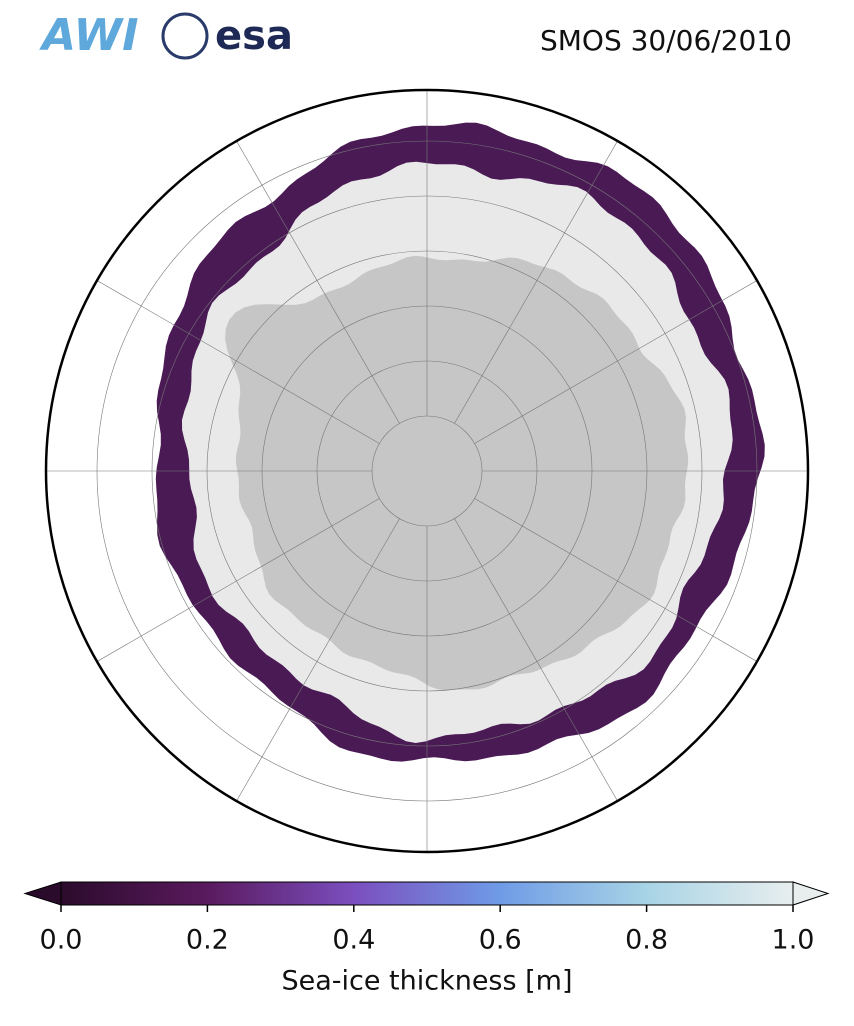  What do you see at coordinates (254, 36) in the screenshot?
I see `esa-logo: esa` at bounding box center [254, 36].